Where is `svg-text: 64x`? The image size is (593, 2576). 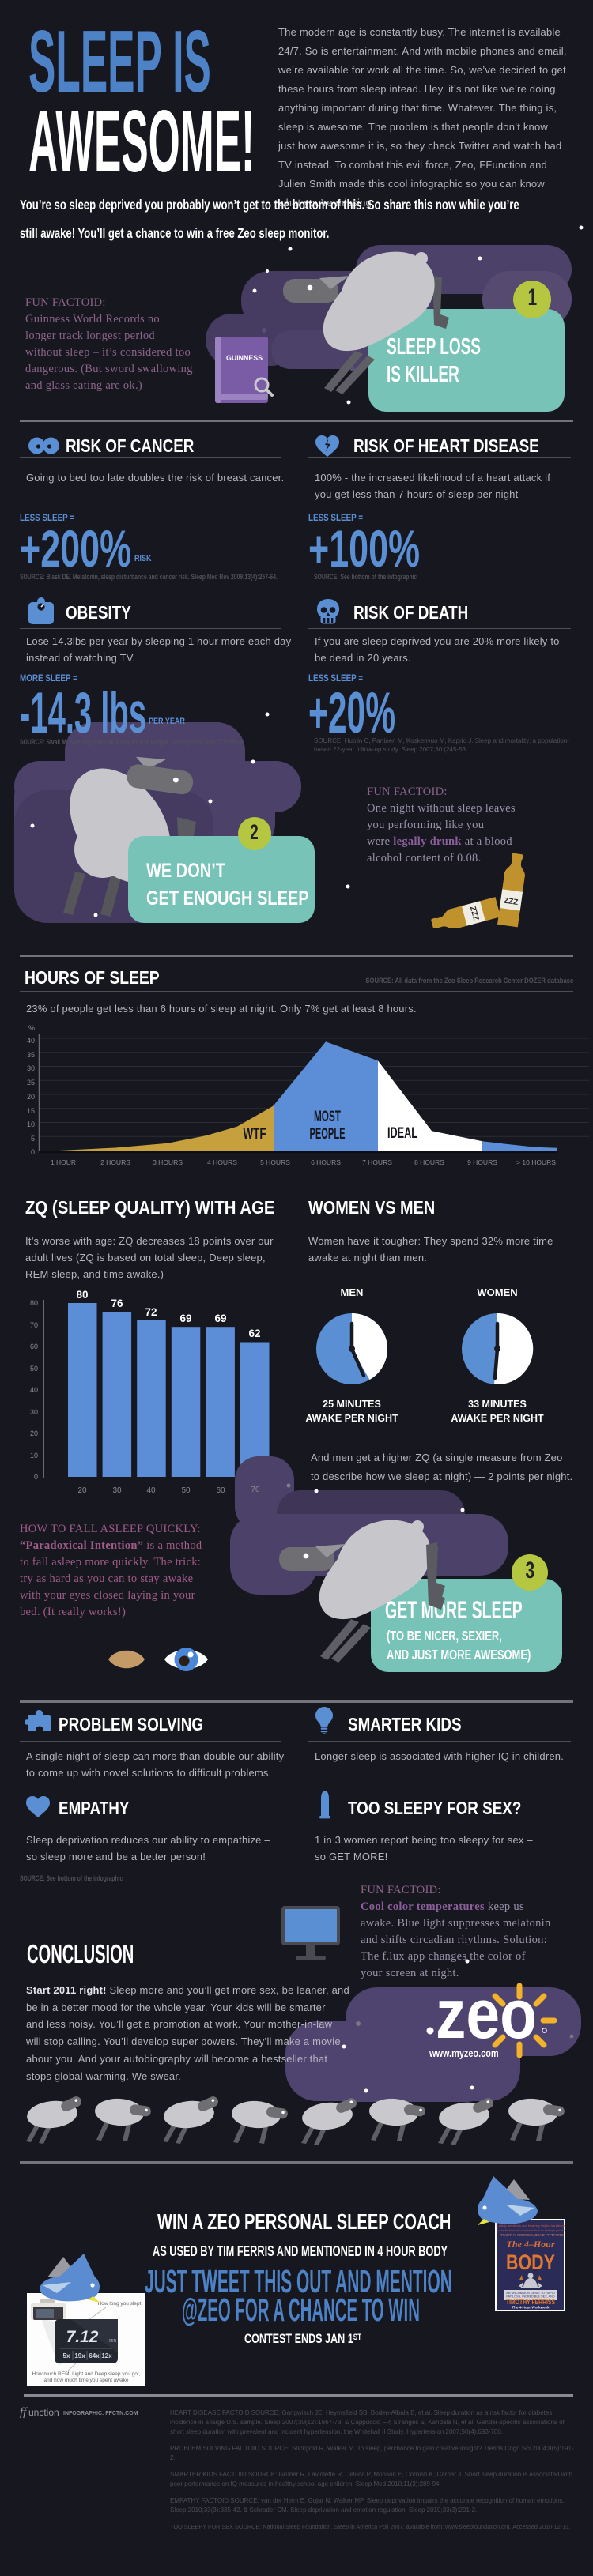
svg-text: 64x is located at coordinates (94, 2355).